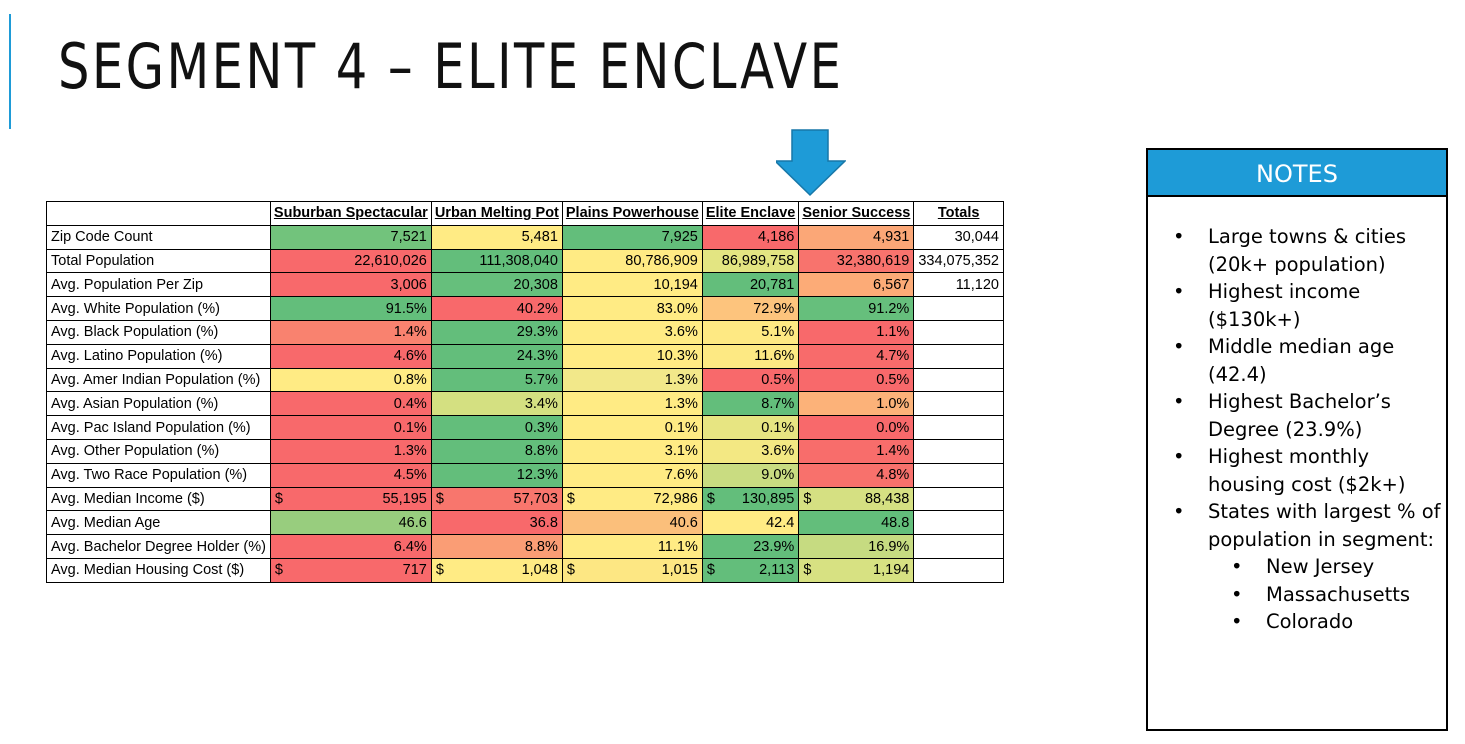 The height and width of the screenshot is (744, 1465). I want to click on table-row: Avg. Median Age 46.6 36.8 40.6 42.4 48.8, so click(525, 523).